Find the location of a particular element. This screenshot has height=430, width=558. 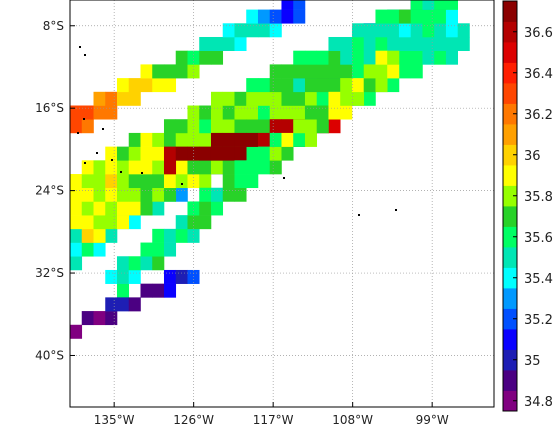

lon-tick-label: 99°W is located at coordinates (432, 420).